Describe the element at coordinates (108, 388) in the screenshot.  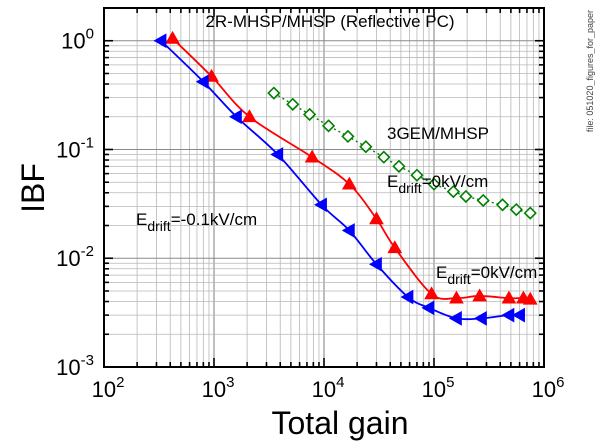
I see `x-tick-label: 10²` at that location.